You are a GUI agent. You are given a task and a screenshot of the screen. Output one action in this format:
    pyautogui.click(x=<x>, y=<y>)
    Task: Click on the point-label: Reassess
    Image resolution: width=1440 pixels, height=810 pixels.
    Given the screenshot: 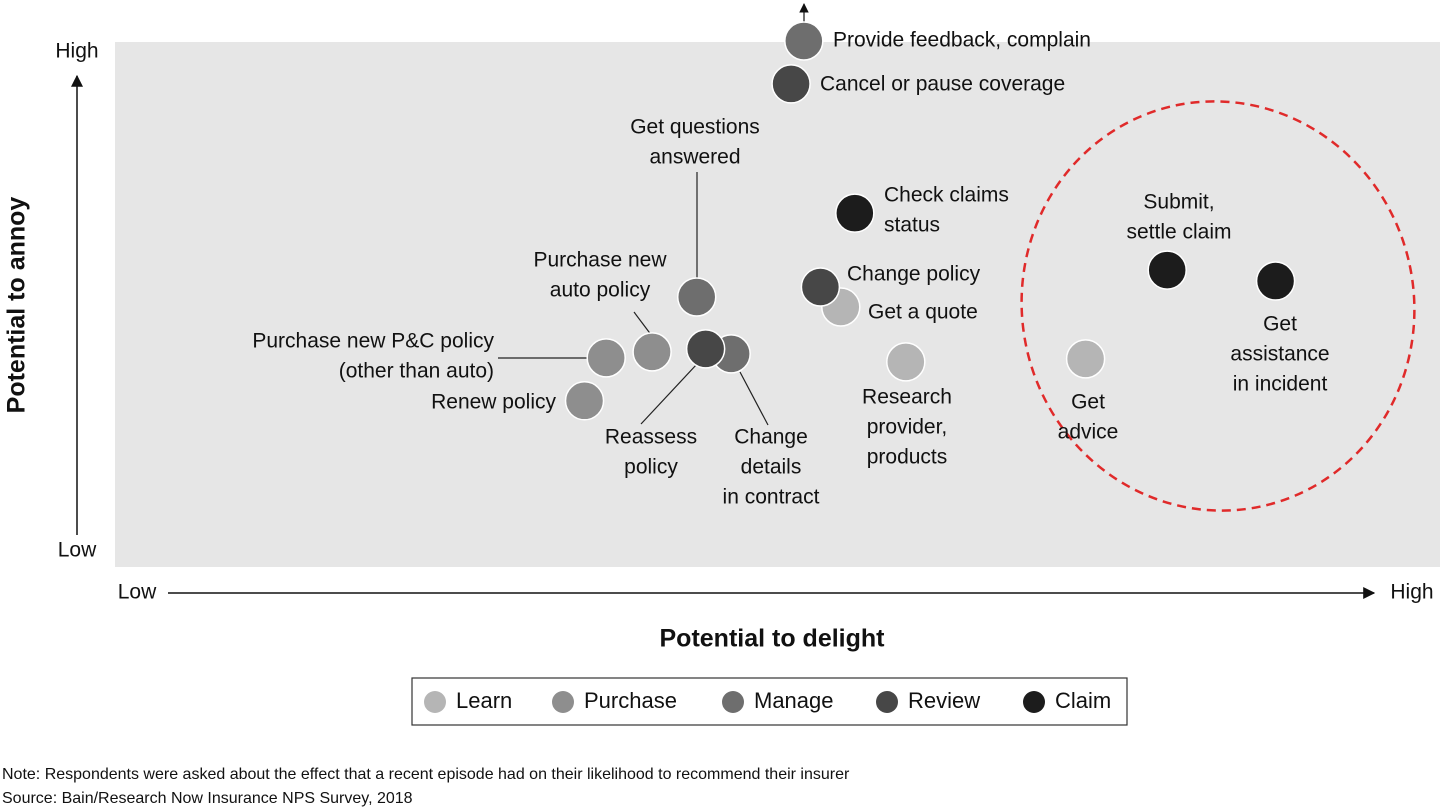 What is the action you would take?
    pyautogui.click(x=651, y=437)
    